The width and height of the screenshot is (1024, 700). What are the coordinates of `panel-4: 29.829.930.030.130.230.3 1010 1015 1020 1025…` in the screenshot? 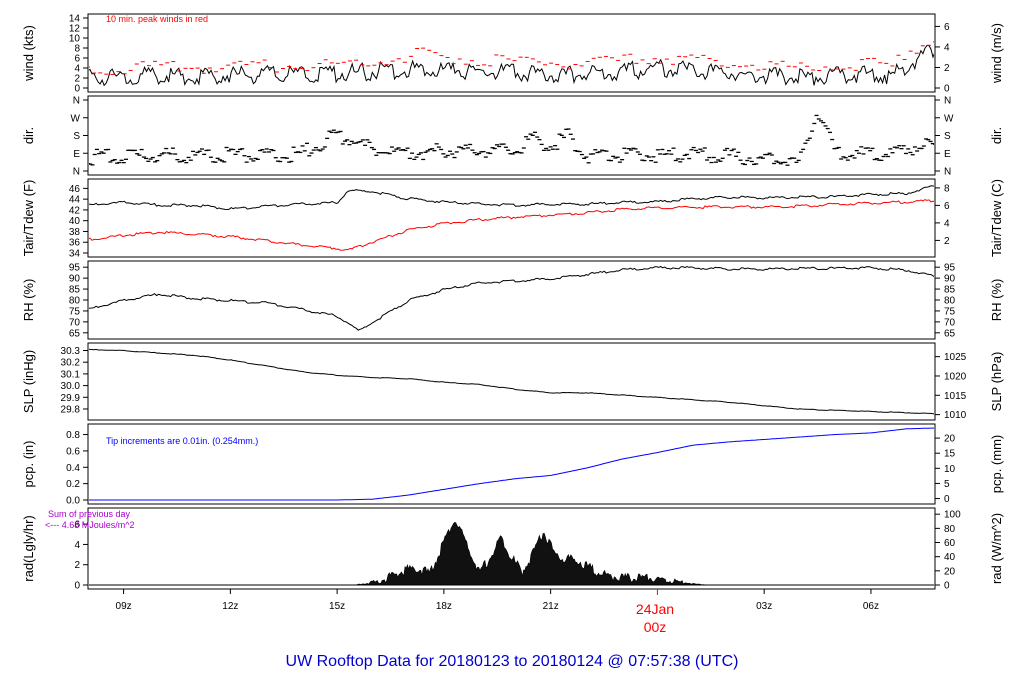 It's located at (512, 381).